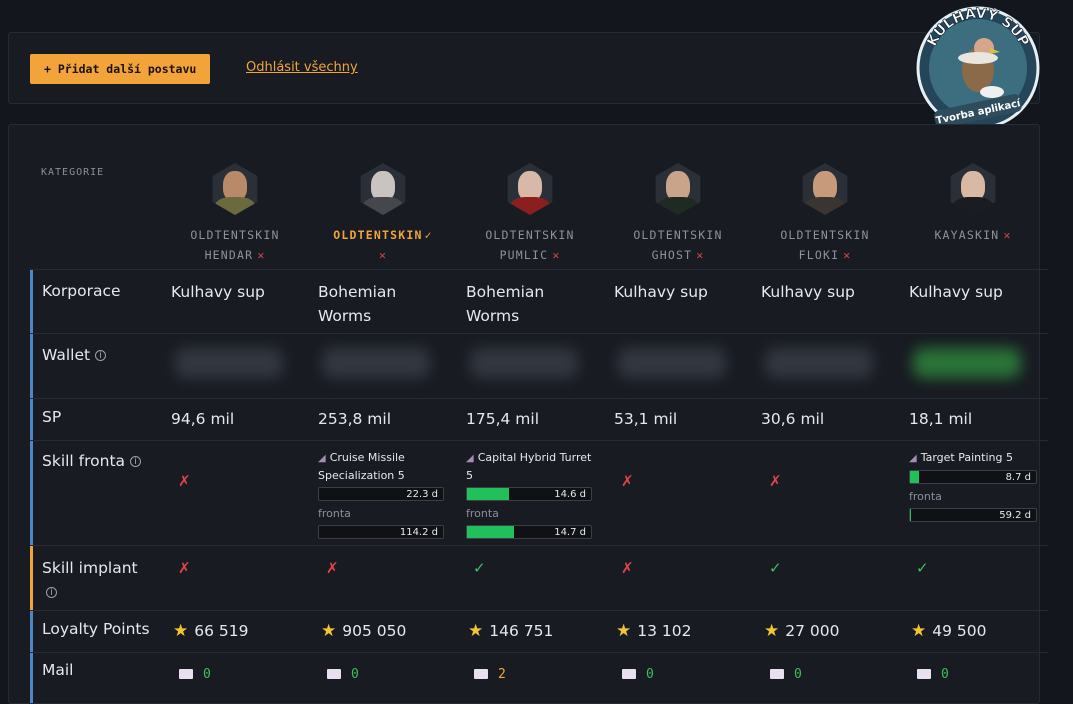  Describe the element at coordinates (381, 532) in the screenshot. I see `queue-progress-bar: 114.2 d` at that location.